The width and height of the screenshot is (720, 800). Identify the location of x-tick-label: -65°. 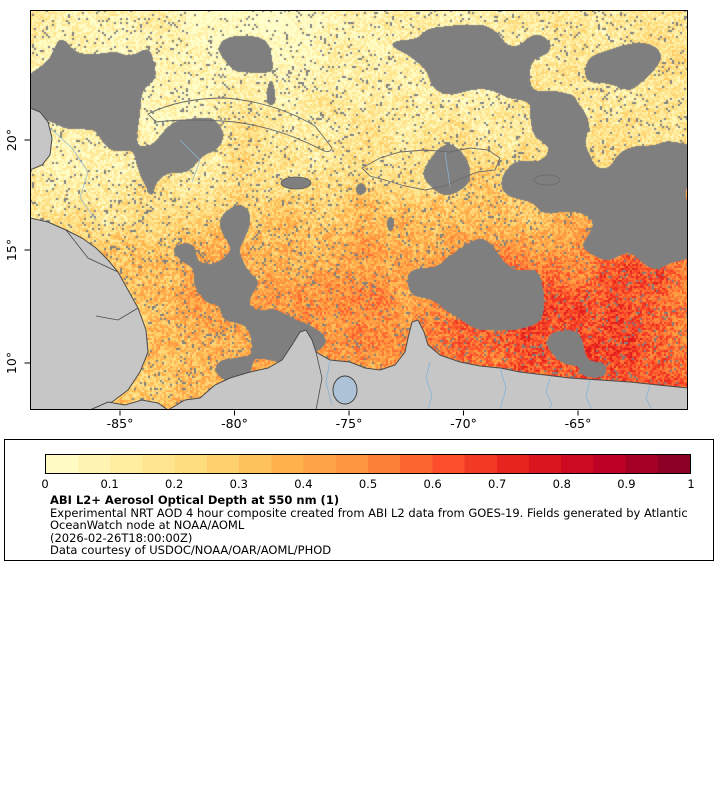
(578, 423).